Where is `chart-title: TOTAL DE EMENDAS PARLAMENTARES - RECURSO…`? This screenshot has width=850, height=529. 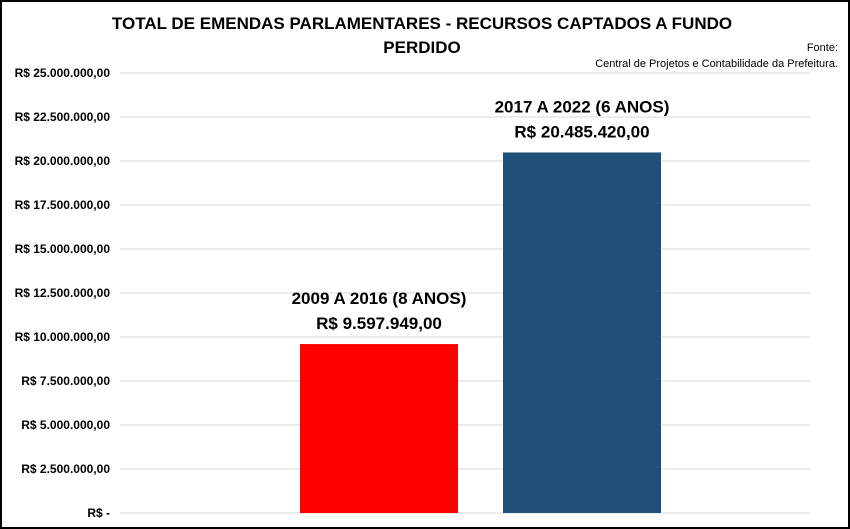
chart-title: TOTAL DE EMENDAS PARLAMENTARES - RECURSO… is located at coordinates (422, 36).